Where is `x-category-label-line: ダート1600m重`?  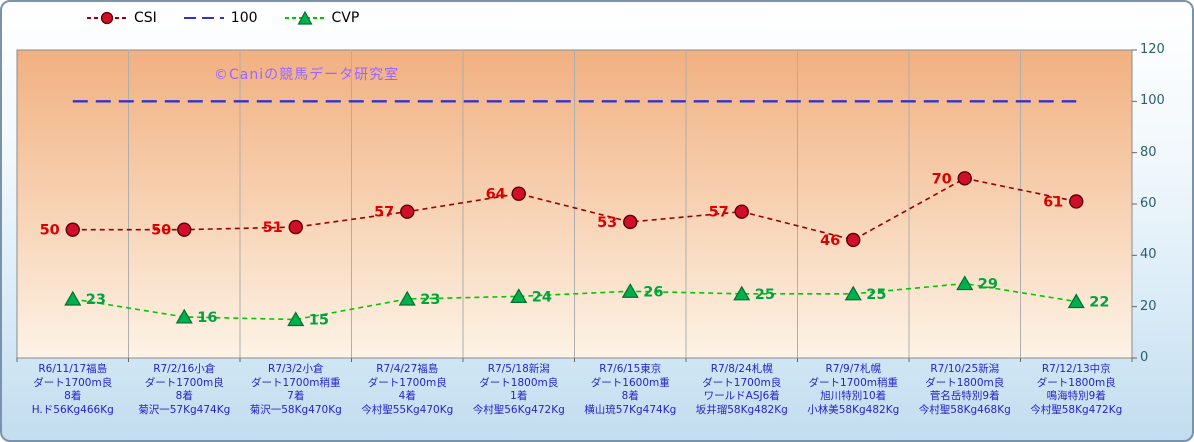
x-category-label-line: ダート1600m重 is located at coordinates (630, 382).